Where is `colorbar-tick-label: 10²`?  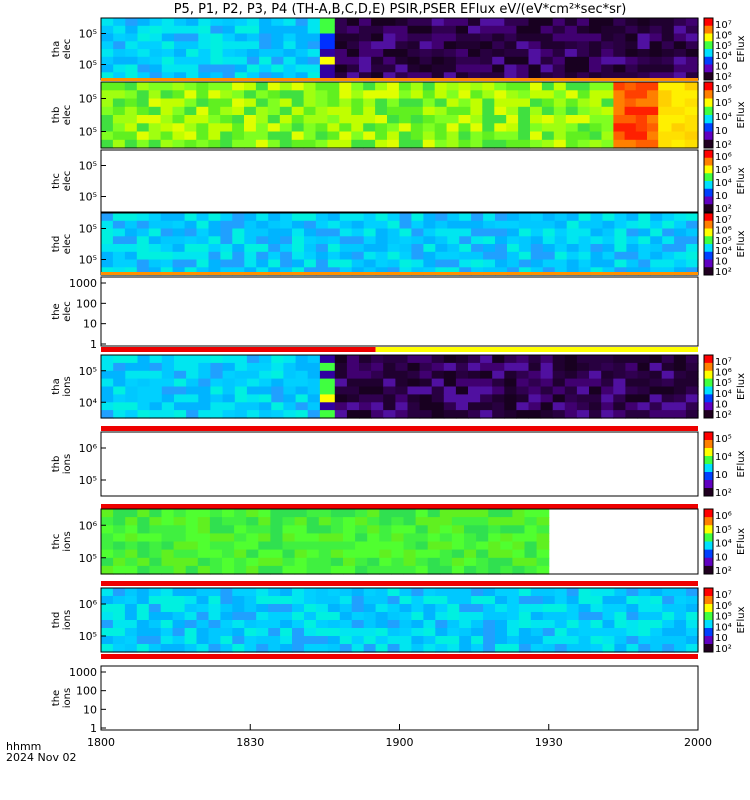 colorbar-tick-label: 10² is located at coordinates (723, 77).